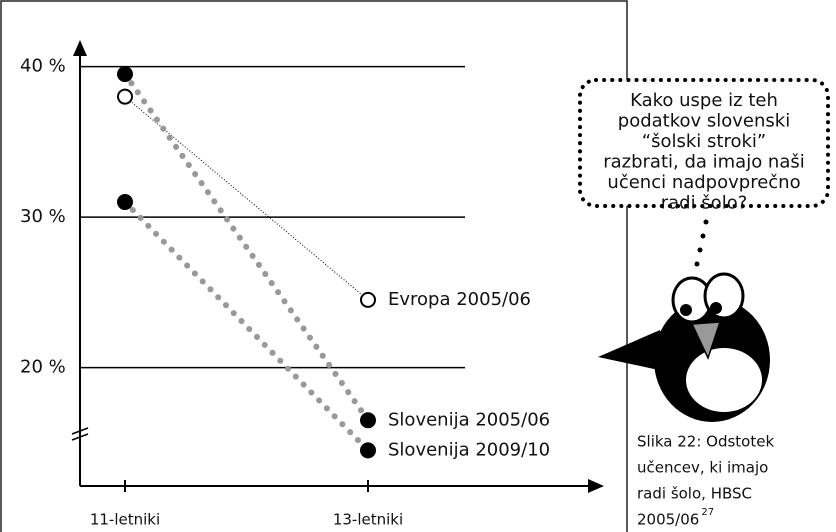  Describe the element at coordinates (701, 243) in the screenshot. I see `bubble-tail` at that location.